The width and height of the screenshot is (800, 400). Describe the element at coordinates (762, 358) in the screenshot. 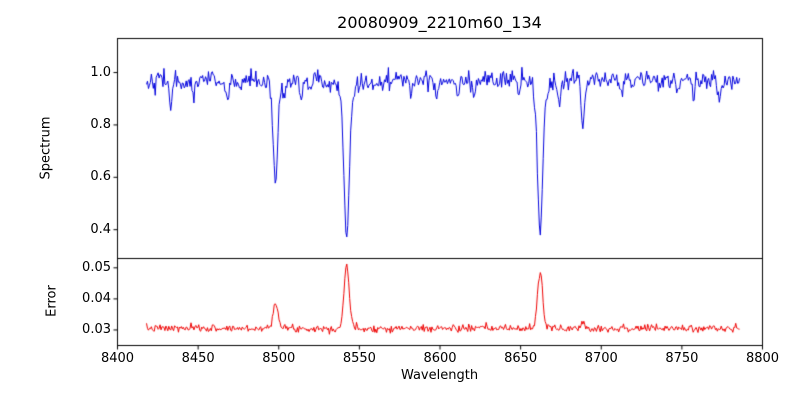

I see `x-tick-label: 8800` at that location.